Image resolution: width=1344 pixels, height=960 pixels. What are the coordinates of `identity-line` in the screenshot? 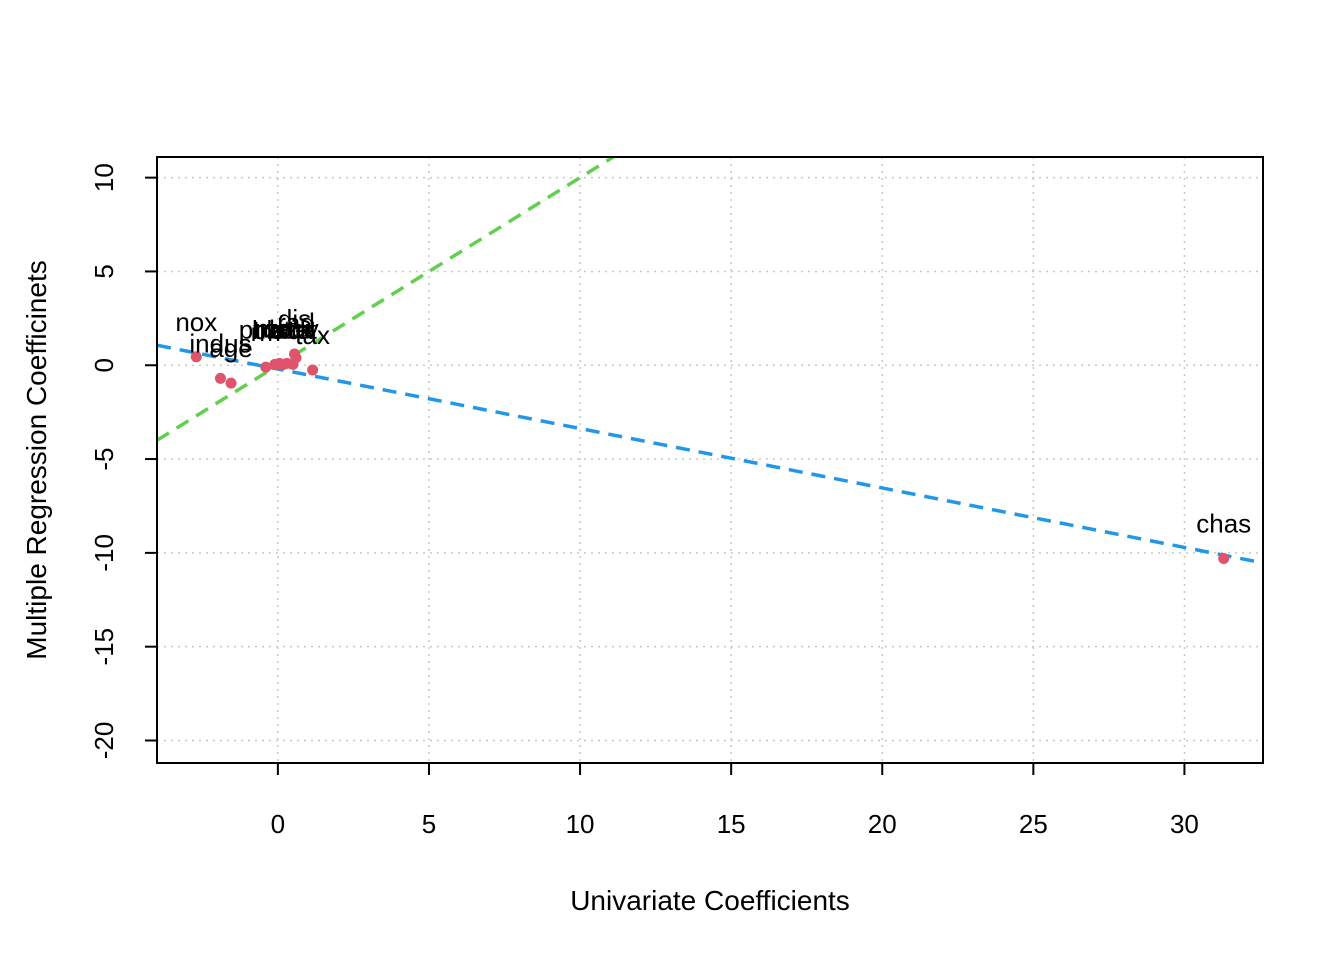 It's located at (387, 299).